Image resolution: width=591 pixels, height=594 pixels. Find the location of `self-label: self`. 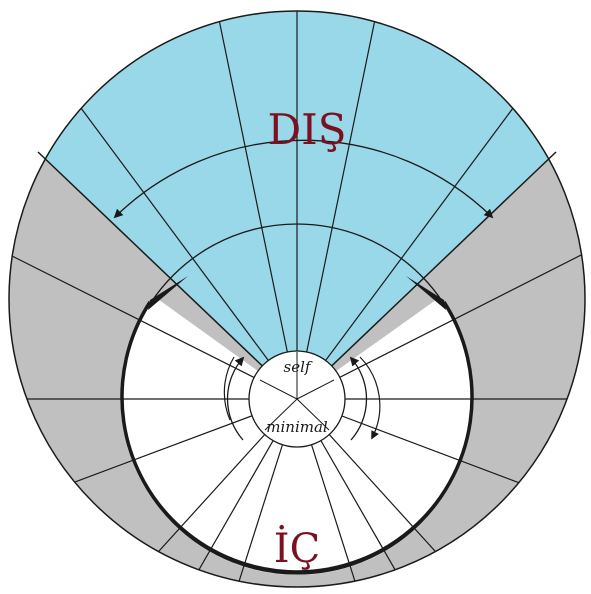

self-label: self is located at coordinates (298, 367).